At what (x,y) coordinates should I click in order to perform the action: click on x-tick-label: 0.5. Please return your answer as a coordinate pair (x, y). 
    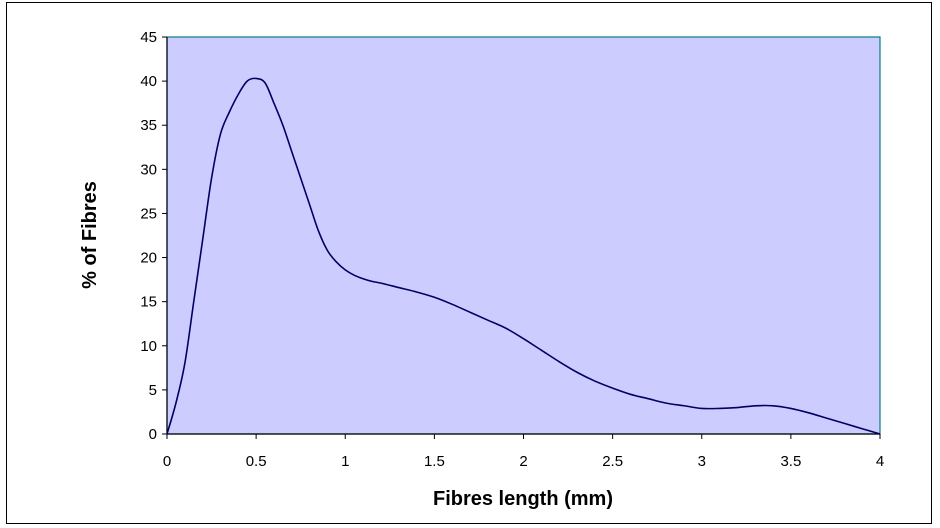
    Looking at the image, I should click on (256, 461).